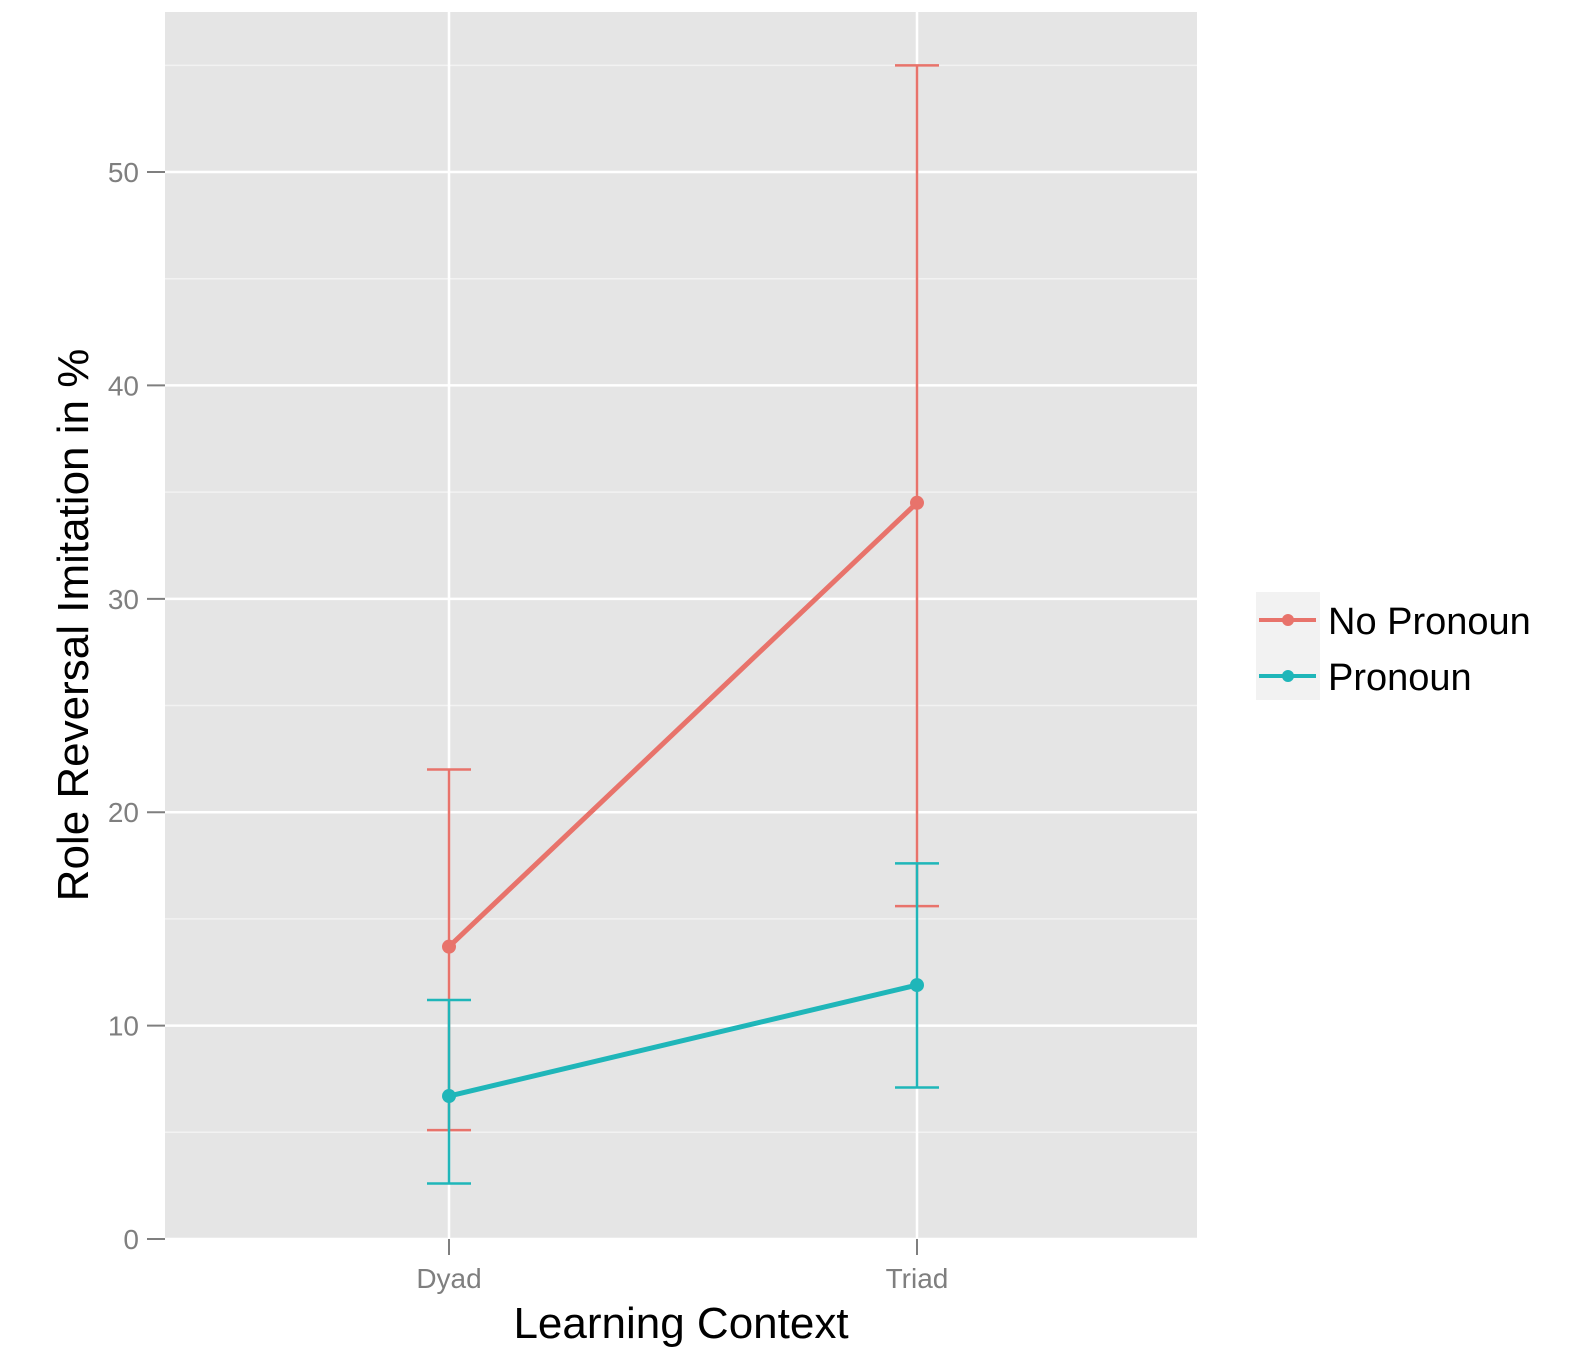 This screenshot has height=1366, width=1584. Describe the element at coordinates (917, 1278) in the screenshot. I see `x-tick-label: Triad` at that location.